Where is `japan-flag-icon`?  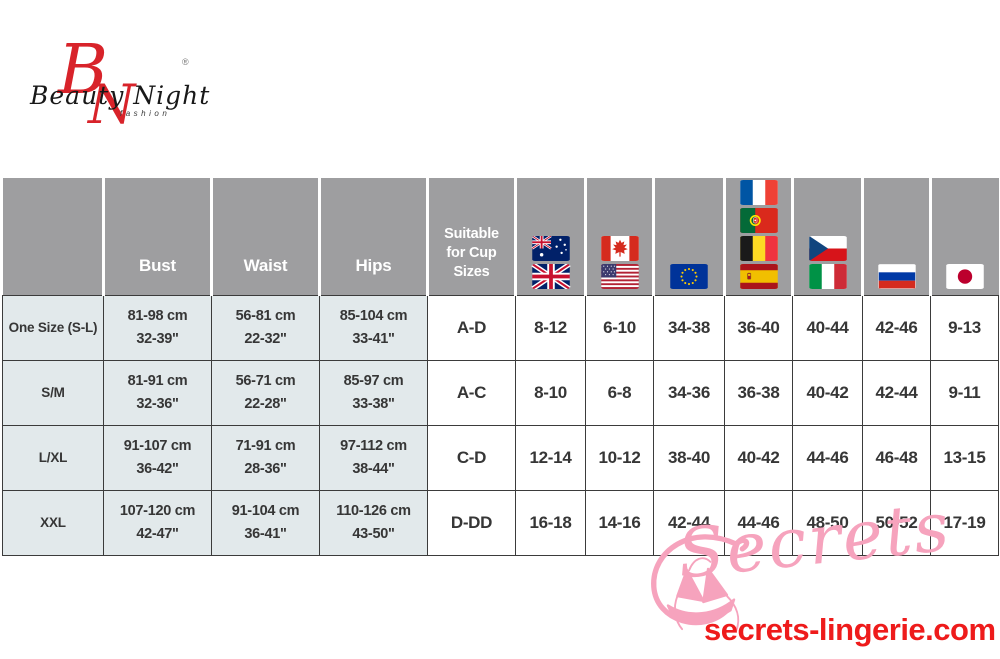 japan-flag-icon is located at coordinates (965, 276).